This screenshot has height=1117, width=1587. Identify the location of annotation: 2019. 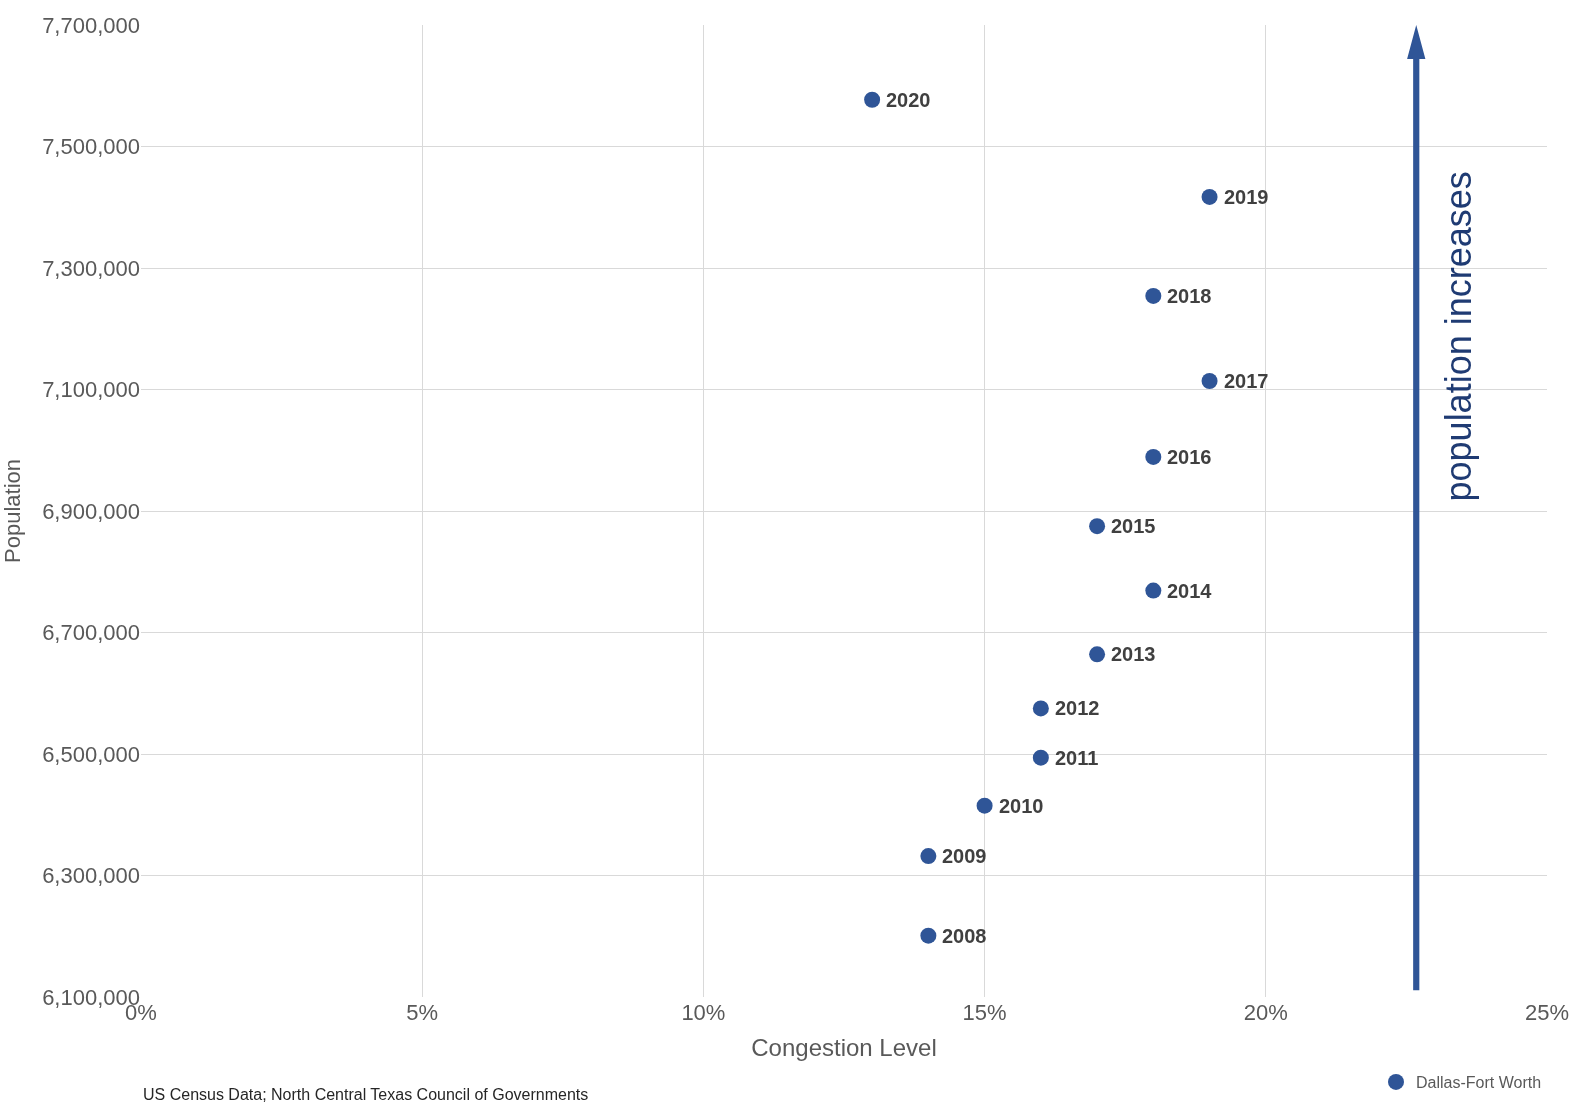
(1246, 197).